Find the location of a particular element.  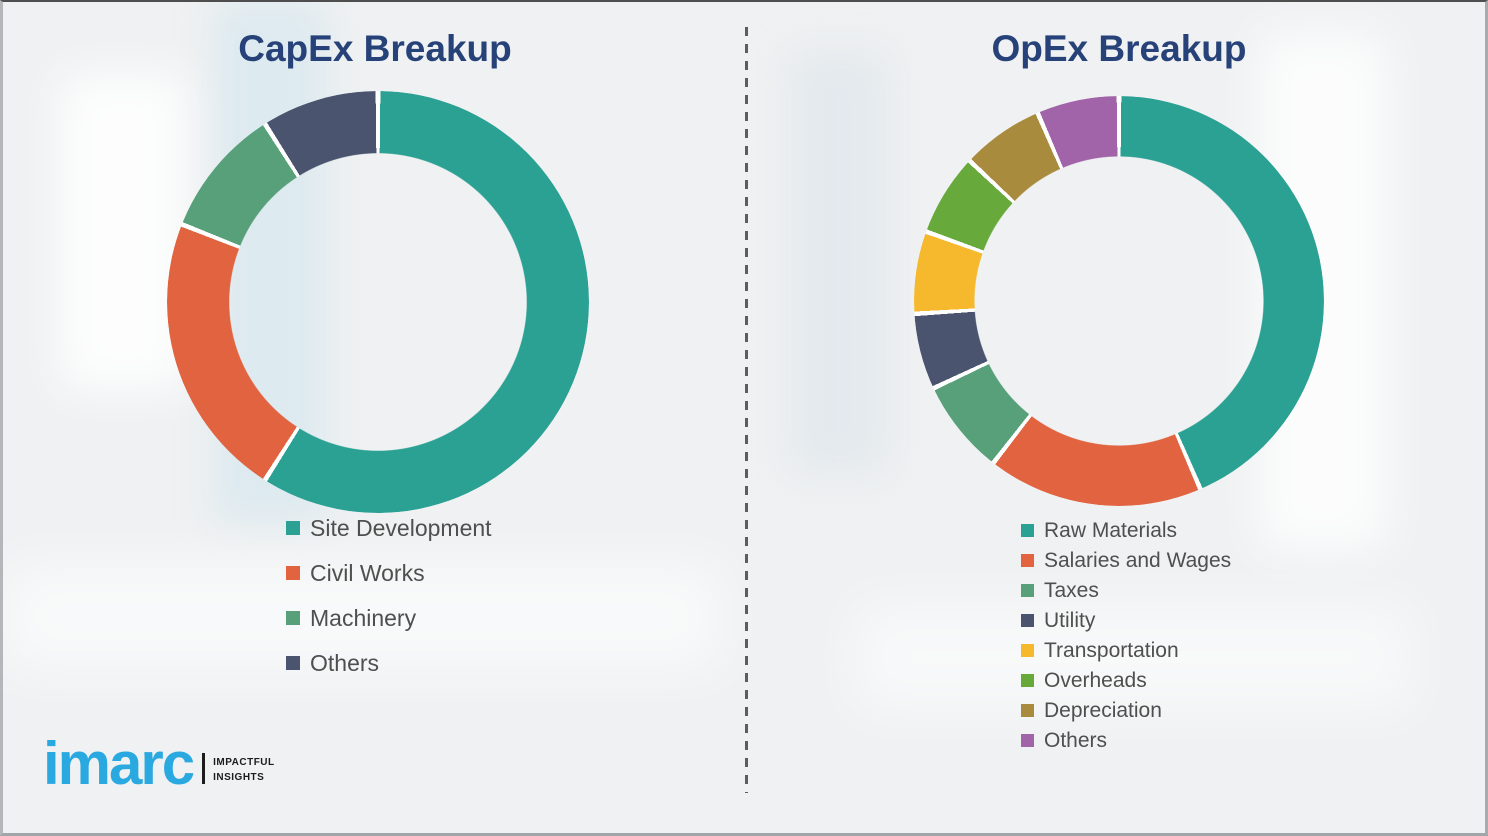

logo-divider-bar is located at coordinates (204, 769).